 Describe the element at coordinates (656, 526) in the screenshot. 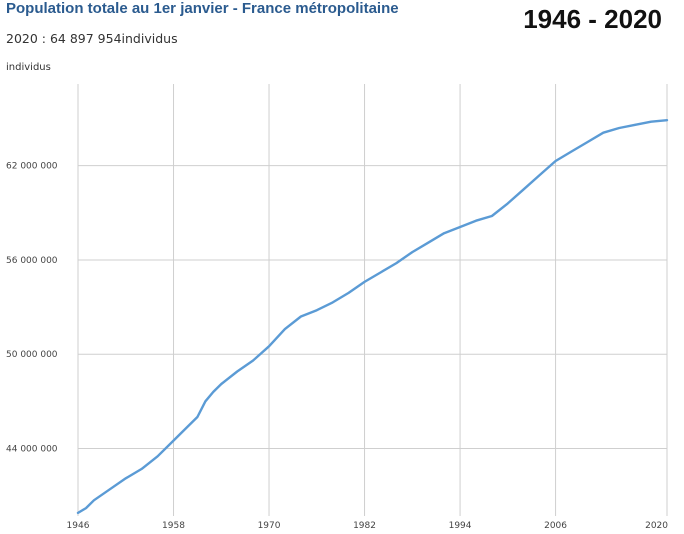

I see `x-tick-label: 2020` at that location.